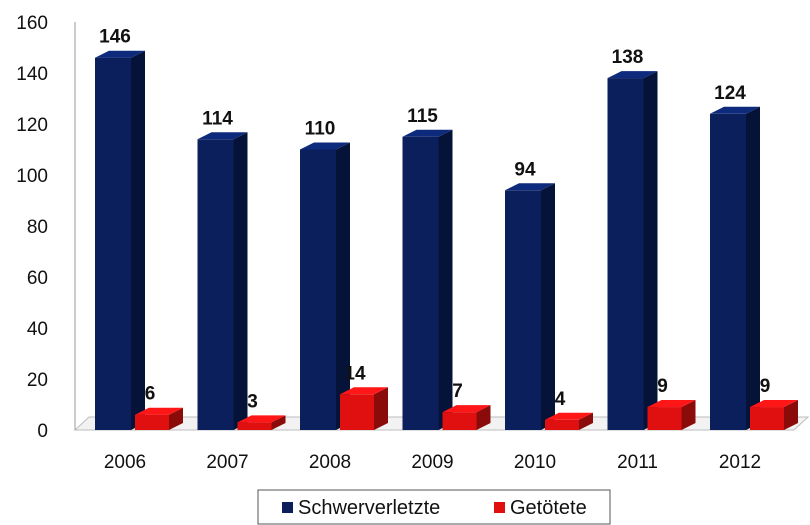 This screenshot has height=525, width=810. Describe the element at coordinates (562, 424) in the screenshot. I see `bar-getoetete-2010-front` at that location.